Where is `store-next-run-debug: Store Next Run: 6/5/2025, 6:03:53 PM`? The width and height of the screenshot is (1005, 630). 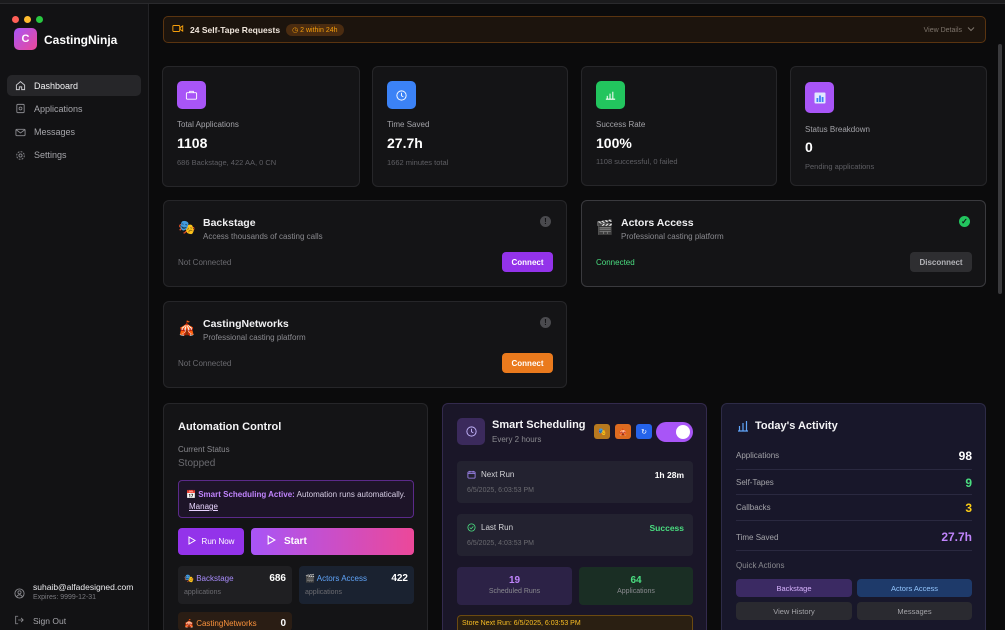 store-next-run-debug: Store Next Run: 6/5/2025, 6:03:53 PM is located at coordinates (575, 622).